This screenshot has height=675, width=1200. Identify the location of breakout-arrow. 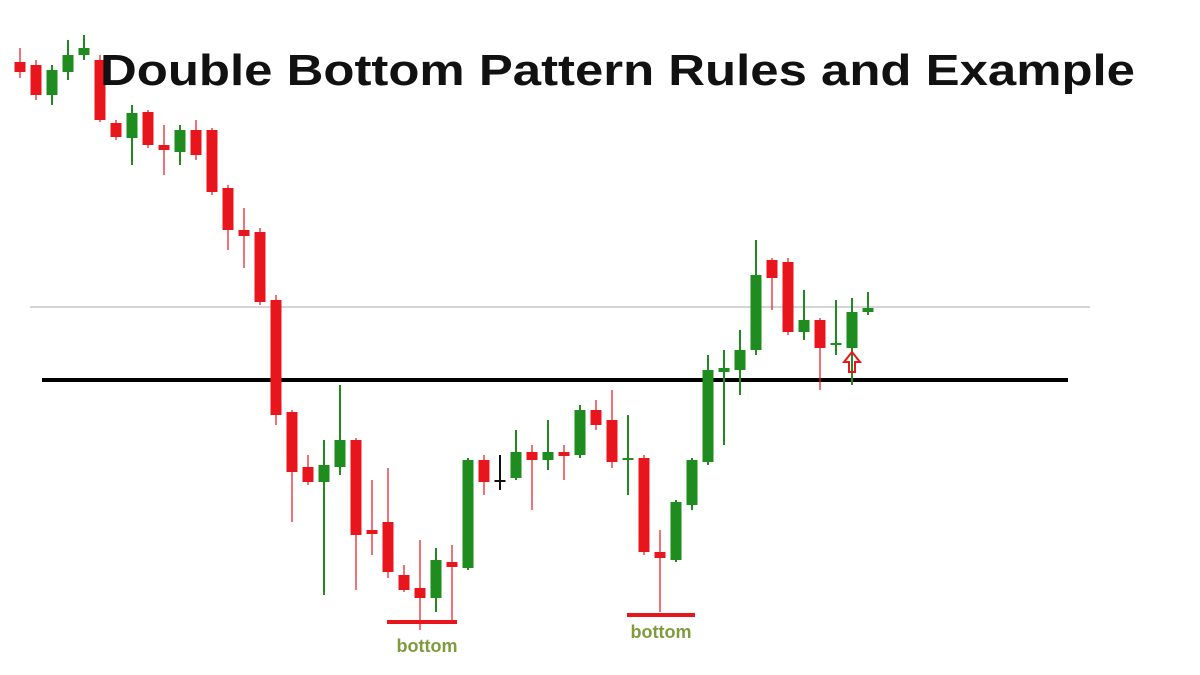
(852, 361).